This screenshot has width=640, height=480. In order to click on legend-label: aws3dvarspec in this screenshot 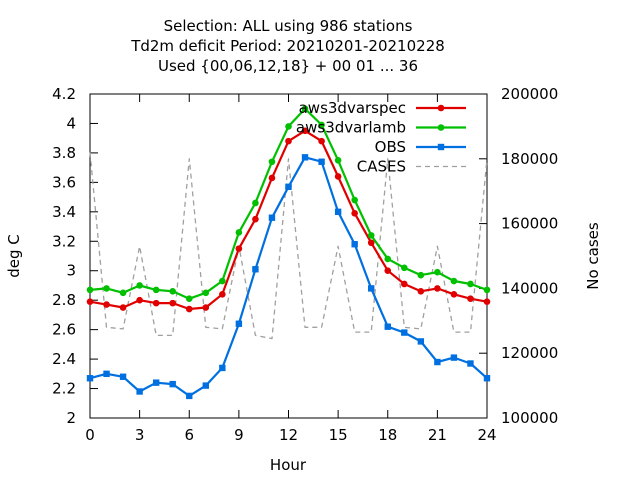, I will do `click(352, 108)`.